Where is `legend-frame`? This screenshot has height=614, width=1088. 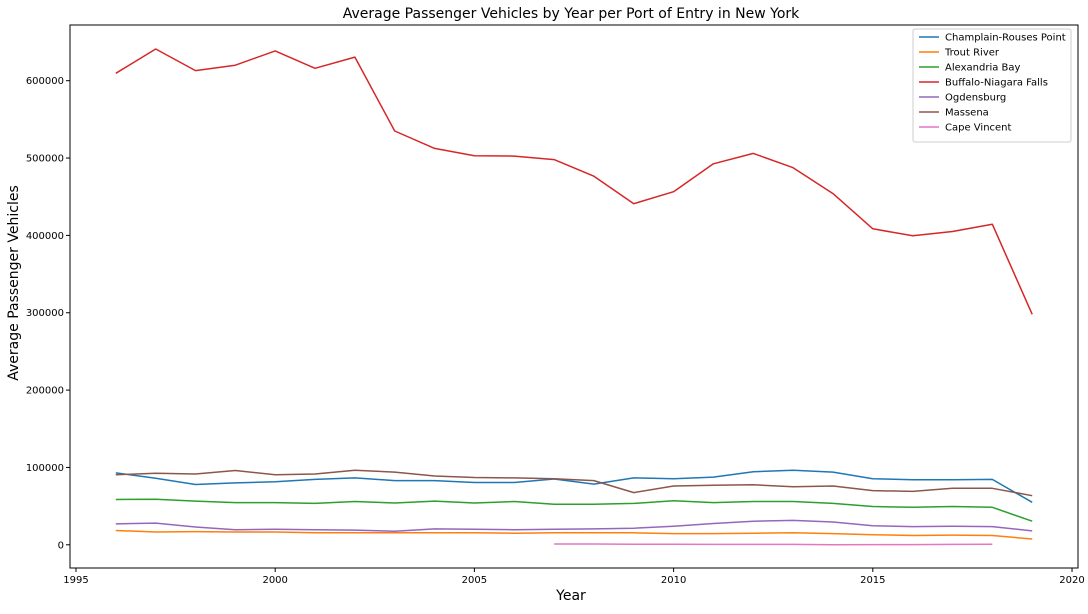 legend-frame is located at coordinates (992, 85).